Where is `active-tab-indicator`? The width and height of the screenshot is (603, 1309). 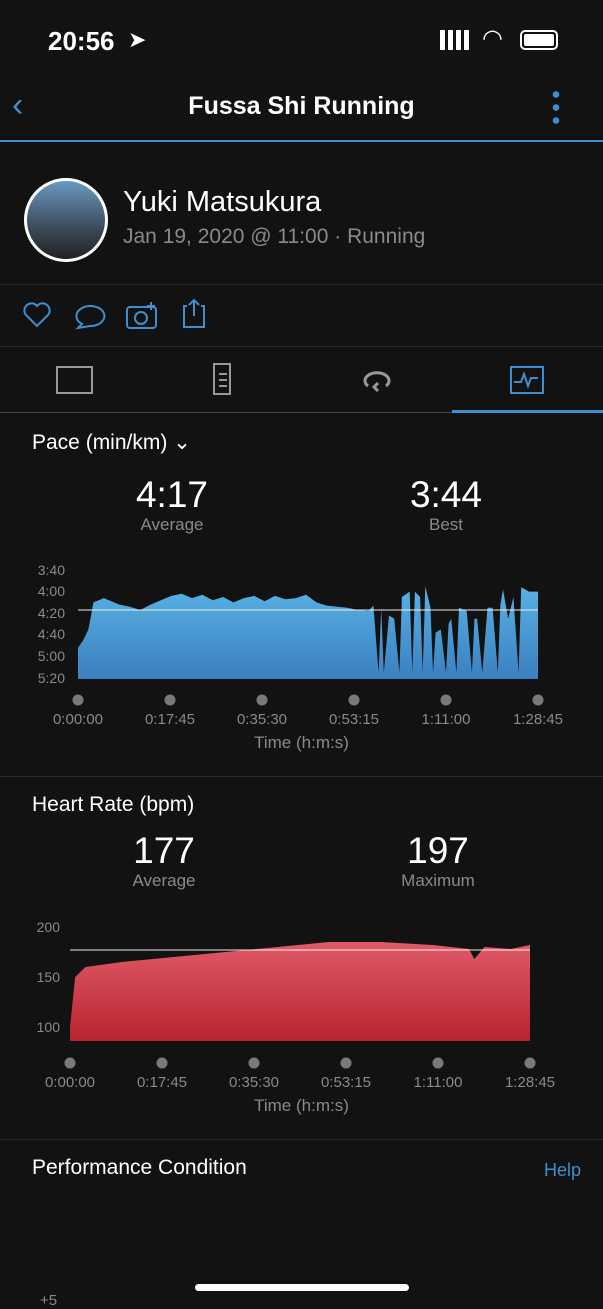 active-tab-indicator is located at coordinates (527, 411).